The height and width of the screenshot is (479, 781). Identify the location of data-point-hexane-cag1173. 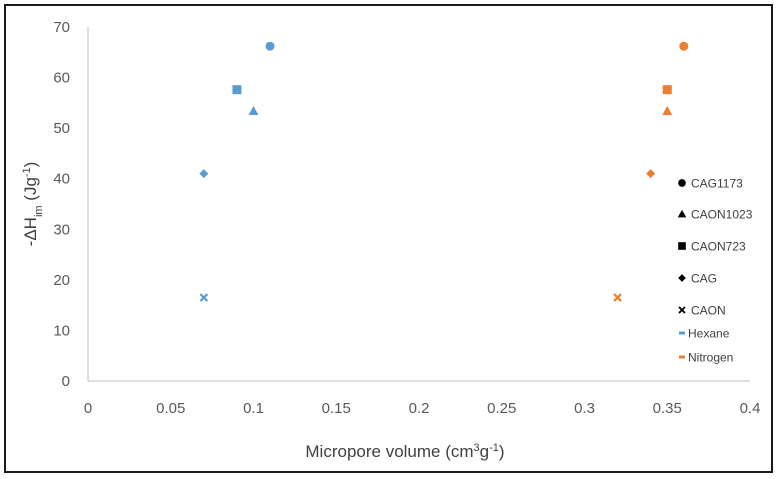
(270, 46).